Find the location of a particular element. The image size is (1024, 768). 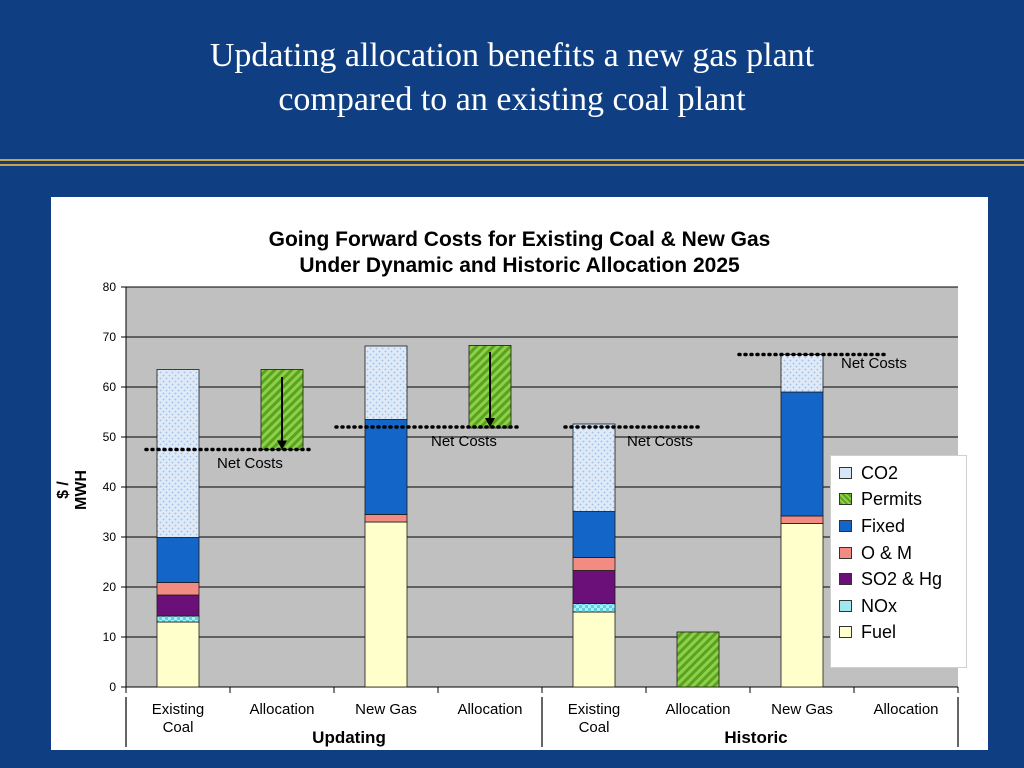

legend-item-om: O & M is located at coordinates (875, 553).